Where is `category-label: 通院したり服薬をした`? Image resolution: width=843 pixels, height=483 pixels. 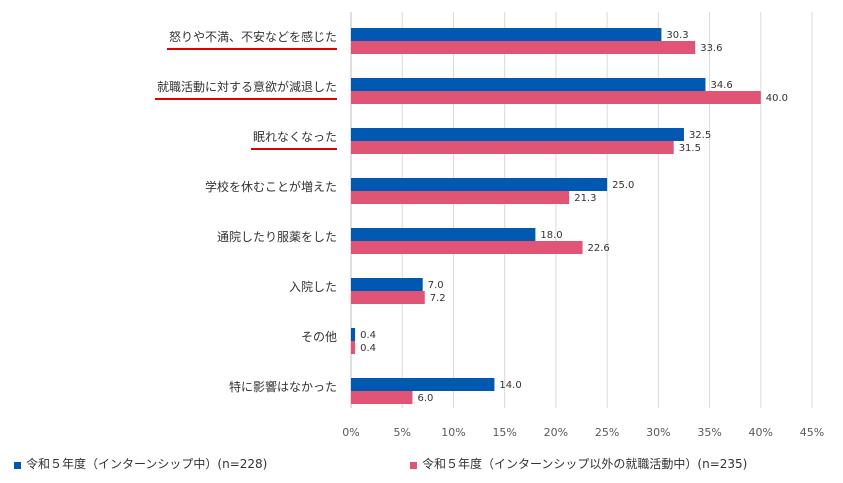
category-label: 通院したり服薬をした is located at coordinates (277, 237).